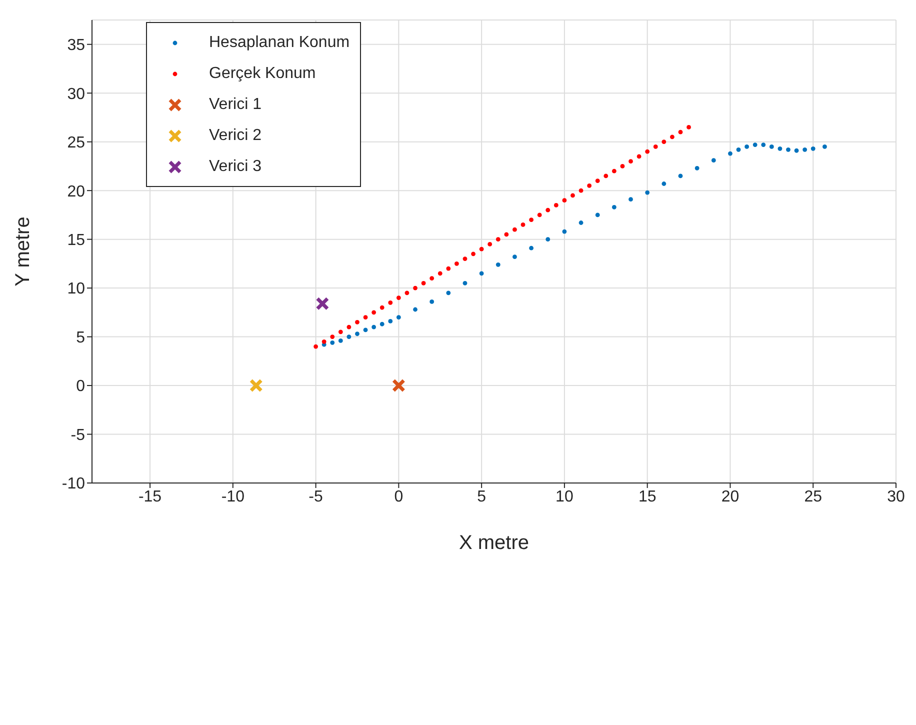  Describe the element at coordinates (76, 94) in the screenshot. I see `y-tick-label: 30` at that location.